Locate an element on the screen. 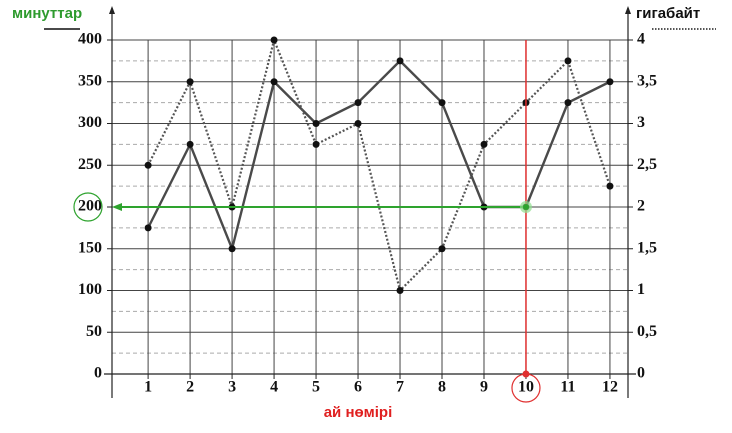 The image size is (732, 433). y2-tick-label: 1 is located at coordinates (641, 289).